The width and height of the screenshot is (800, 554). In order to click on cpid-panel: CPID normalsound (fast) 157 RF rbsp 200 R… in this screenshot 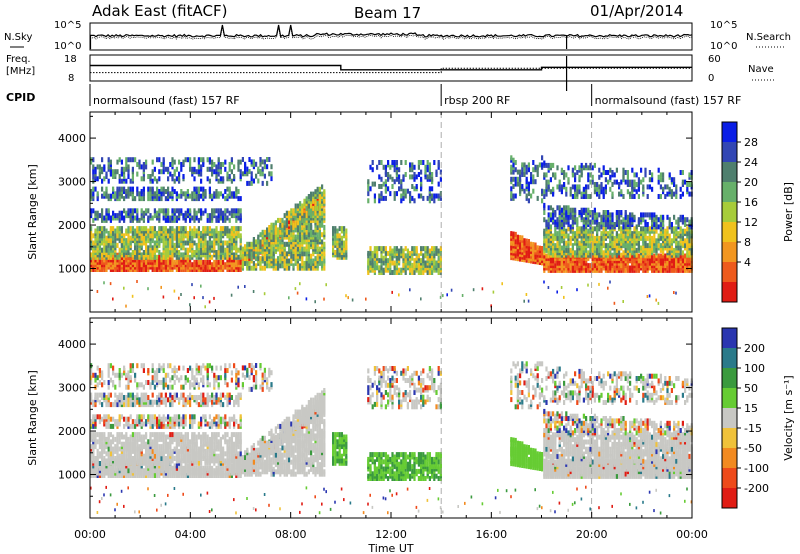, I will do `click(373, 95)`.